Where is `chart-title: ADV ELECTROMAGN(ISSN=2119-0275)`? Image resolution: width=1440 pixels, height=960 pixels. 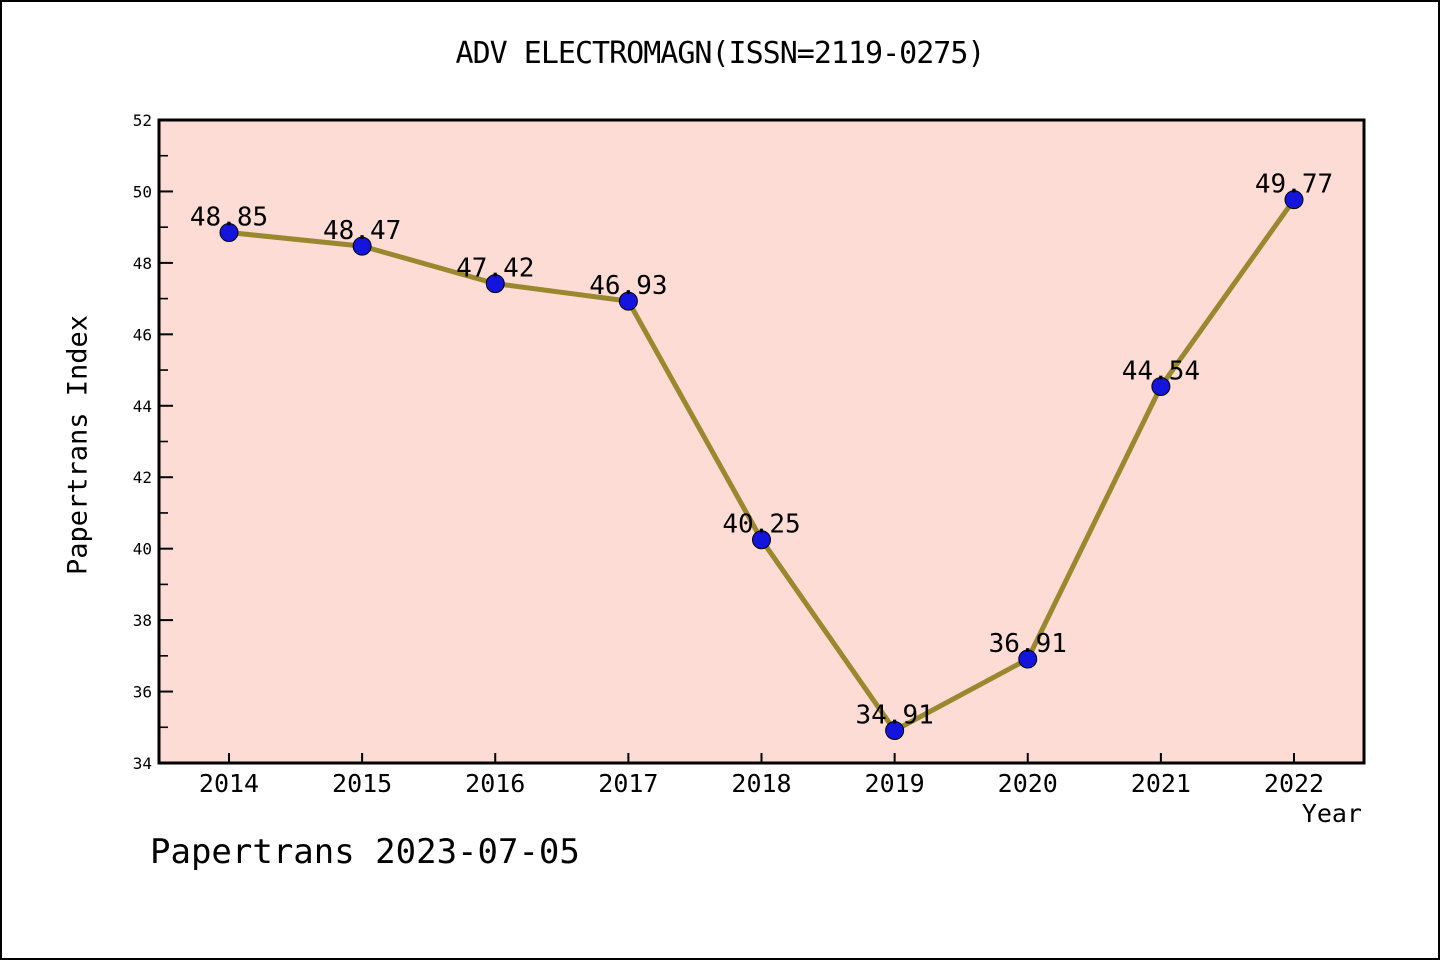 chart-title: ADV ELECTROMAGN(ISSN=2119-0275) is located at coordinates (720, 53).